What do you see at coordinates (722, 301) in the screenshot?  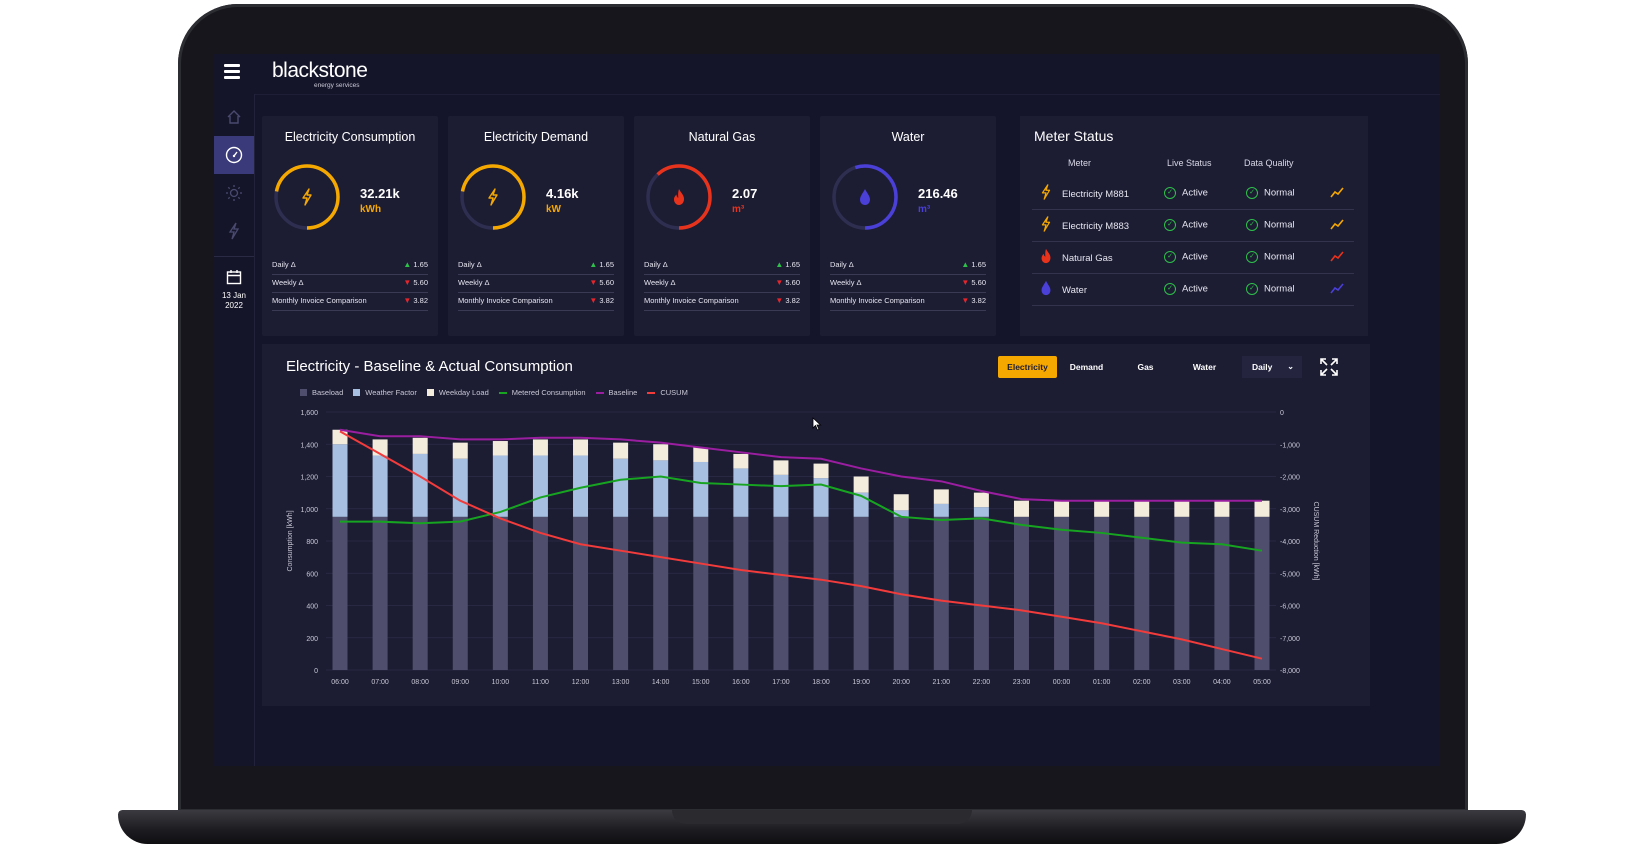 I see `metric-row: Monthly Invoice Comparison ▼ 3.82` at bounding box center [722, 301].